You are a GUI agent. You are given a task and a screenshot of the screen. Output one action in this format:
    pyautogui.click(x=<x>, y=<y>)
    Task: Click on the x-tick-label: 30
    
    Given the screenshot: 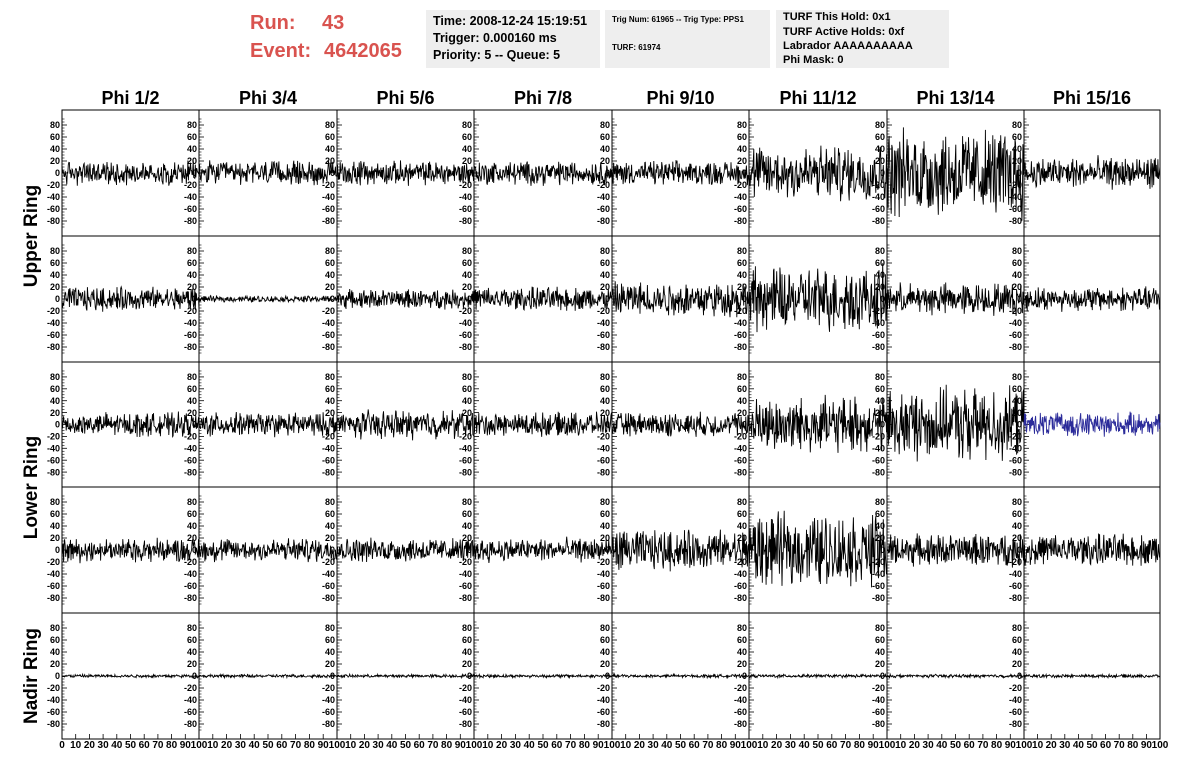 What is the action you would take?
    pyautogui.click(x=1065, y=745)
    